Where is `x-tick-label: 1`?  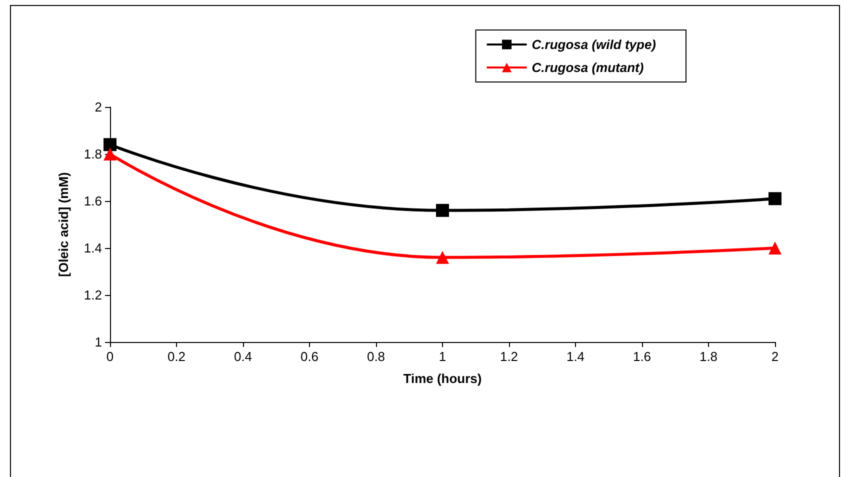 x-tick-label: 1 is located at coordinates (442, 356).